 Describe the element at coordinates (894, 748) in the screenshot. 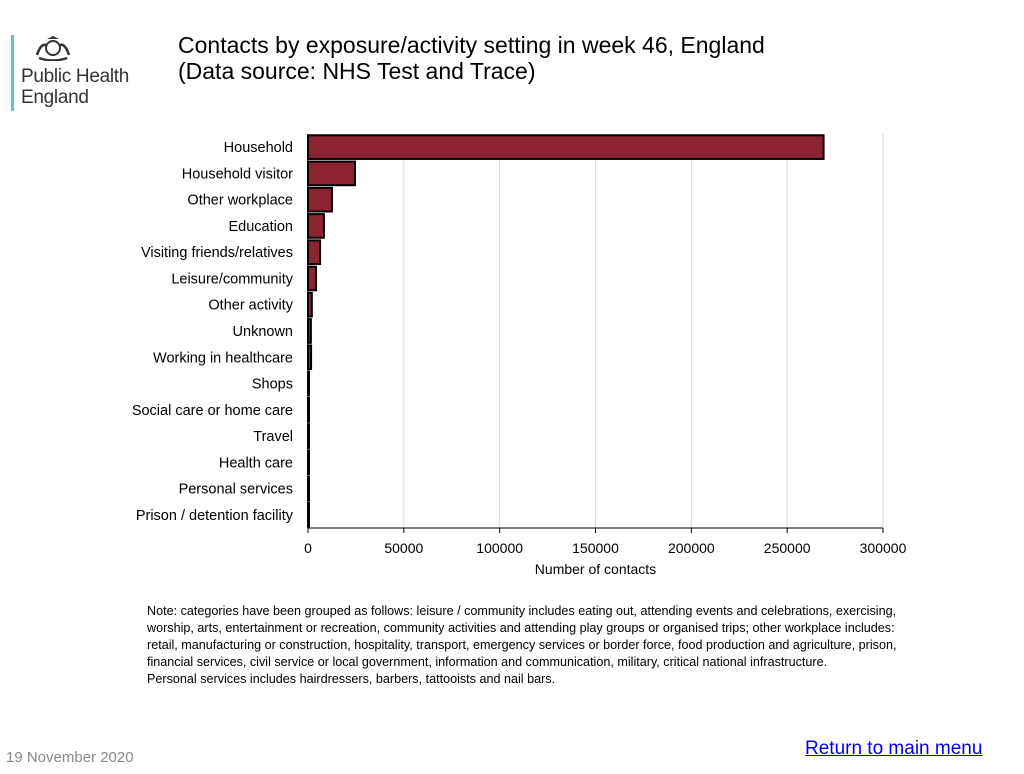

I see `return-to-main-menu-link: Return to main menu` at that location.